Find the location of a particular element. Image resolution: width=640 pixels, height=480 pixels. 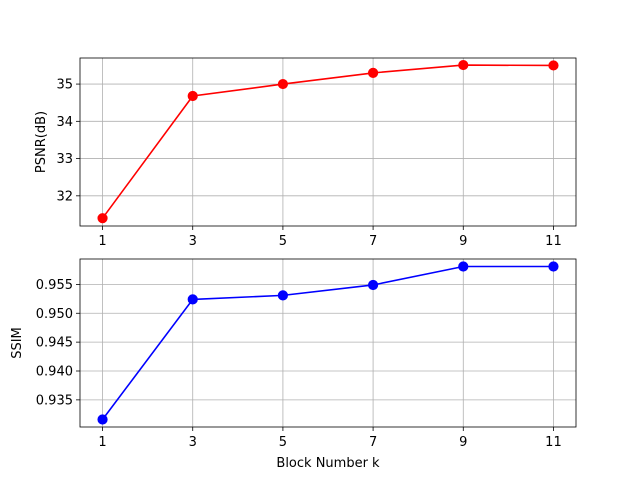

psnr-y-tick-label: 35 is located at coordinates (64, 85).